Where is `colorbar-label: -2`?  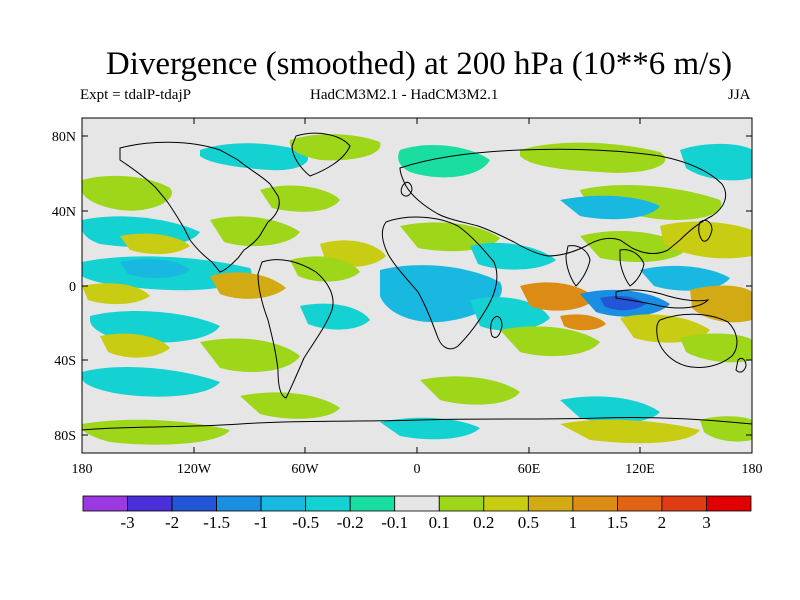 colorbar-label: -2 is located at coordinates (172, 522).